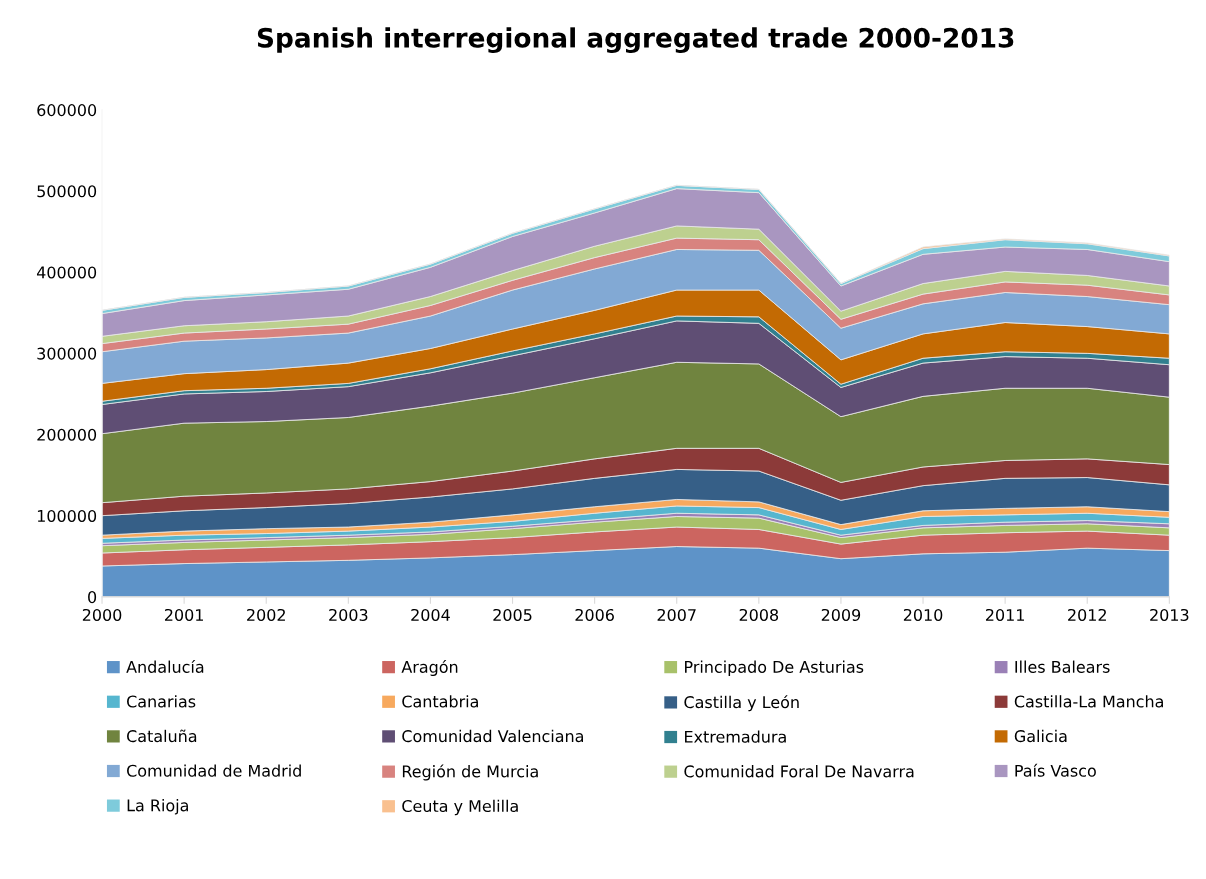 Image resolution: width=1206 pixels, height=879 pixels. I want to click on legend-label: Castilla y León, so click(741, 703).